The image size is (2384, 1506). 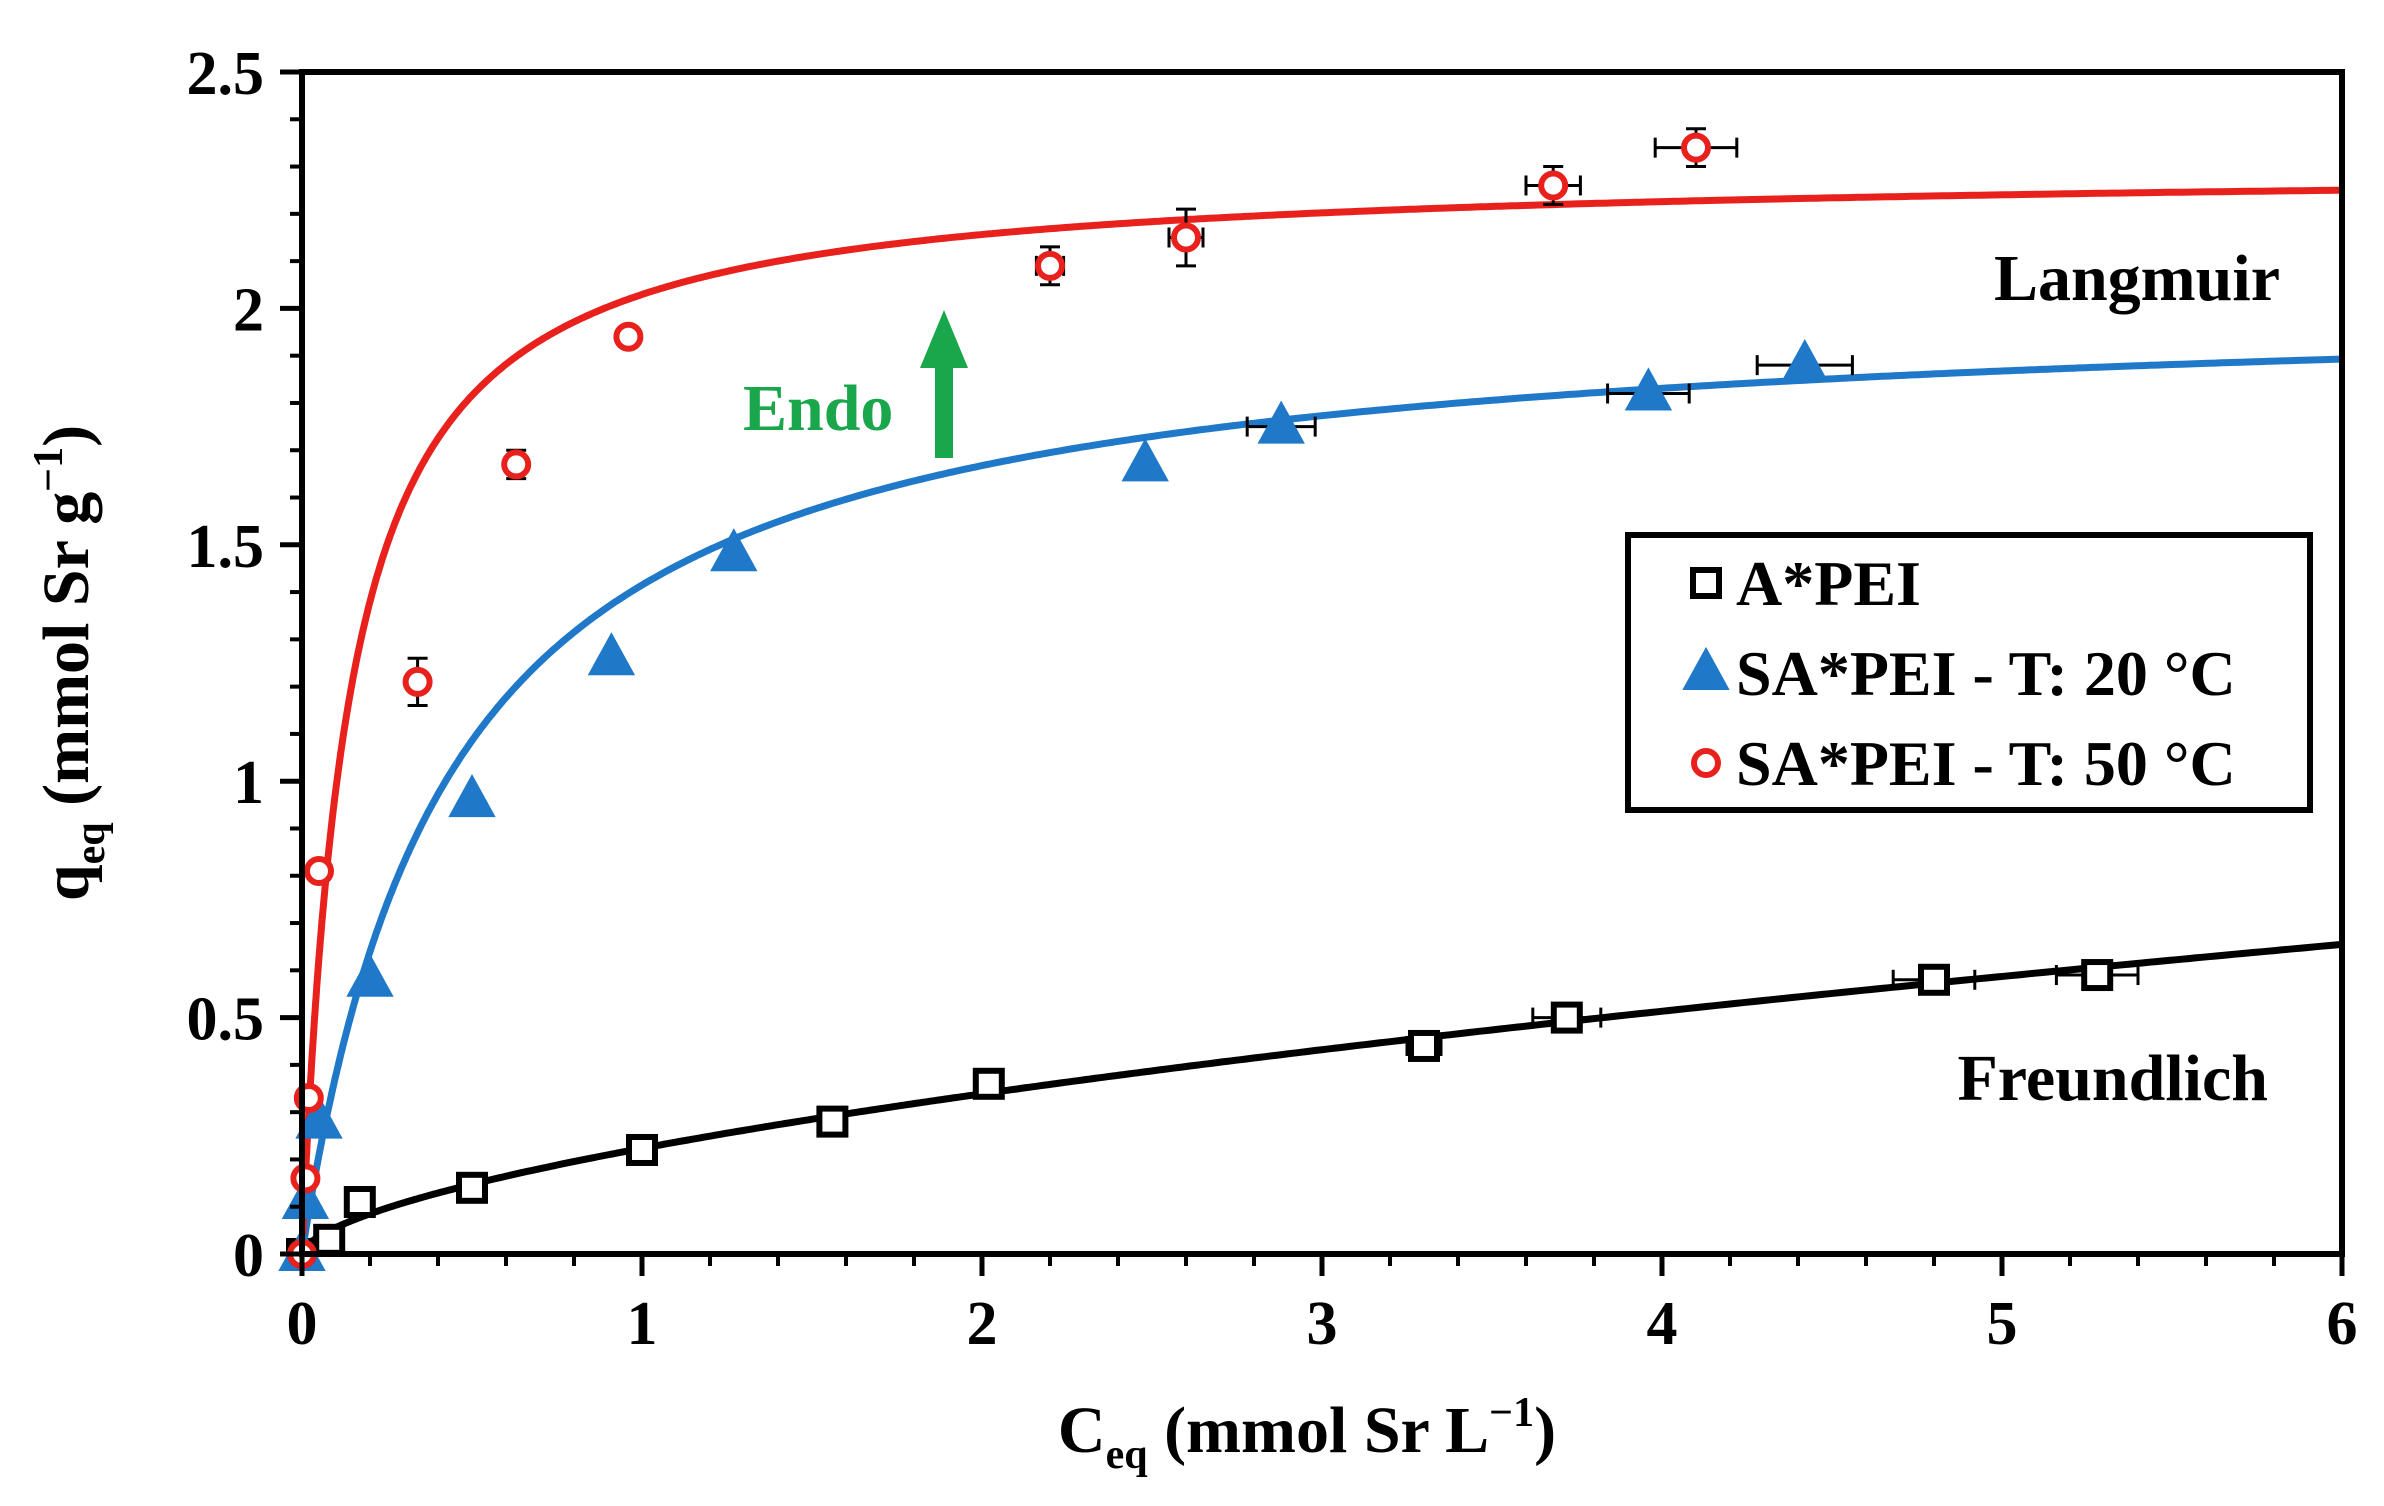 I want to click on legend-box, so click(x=1969, y=672).